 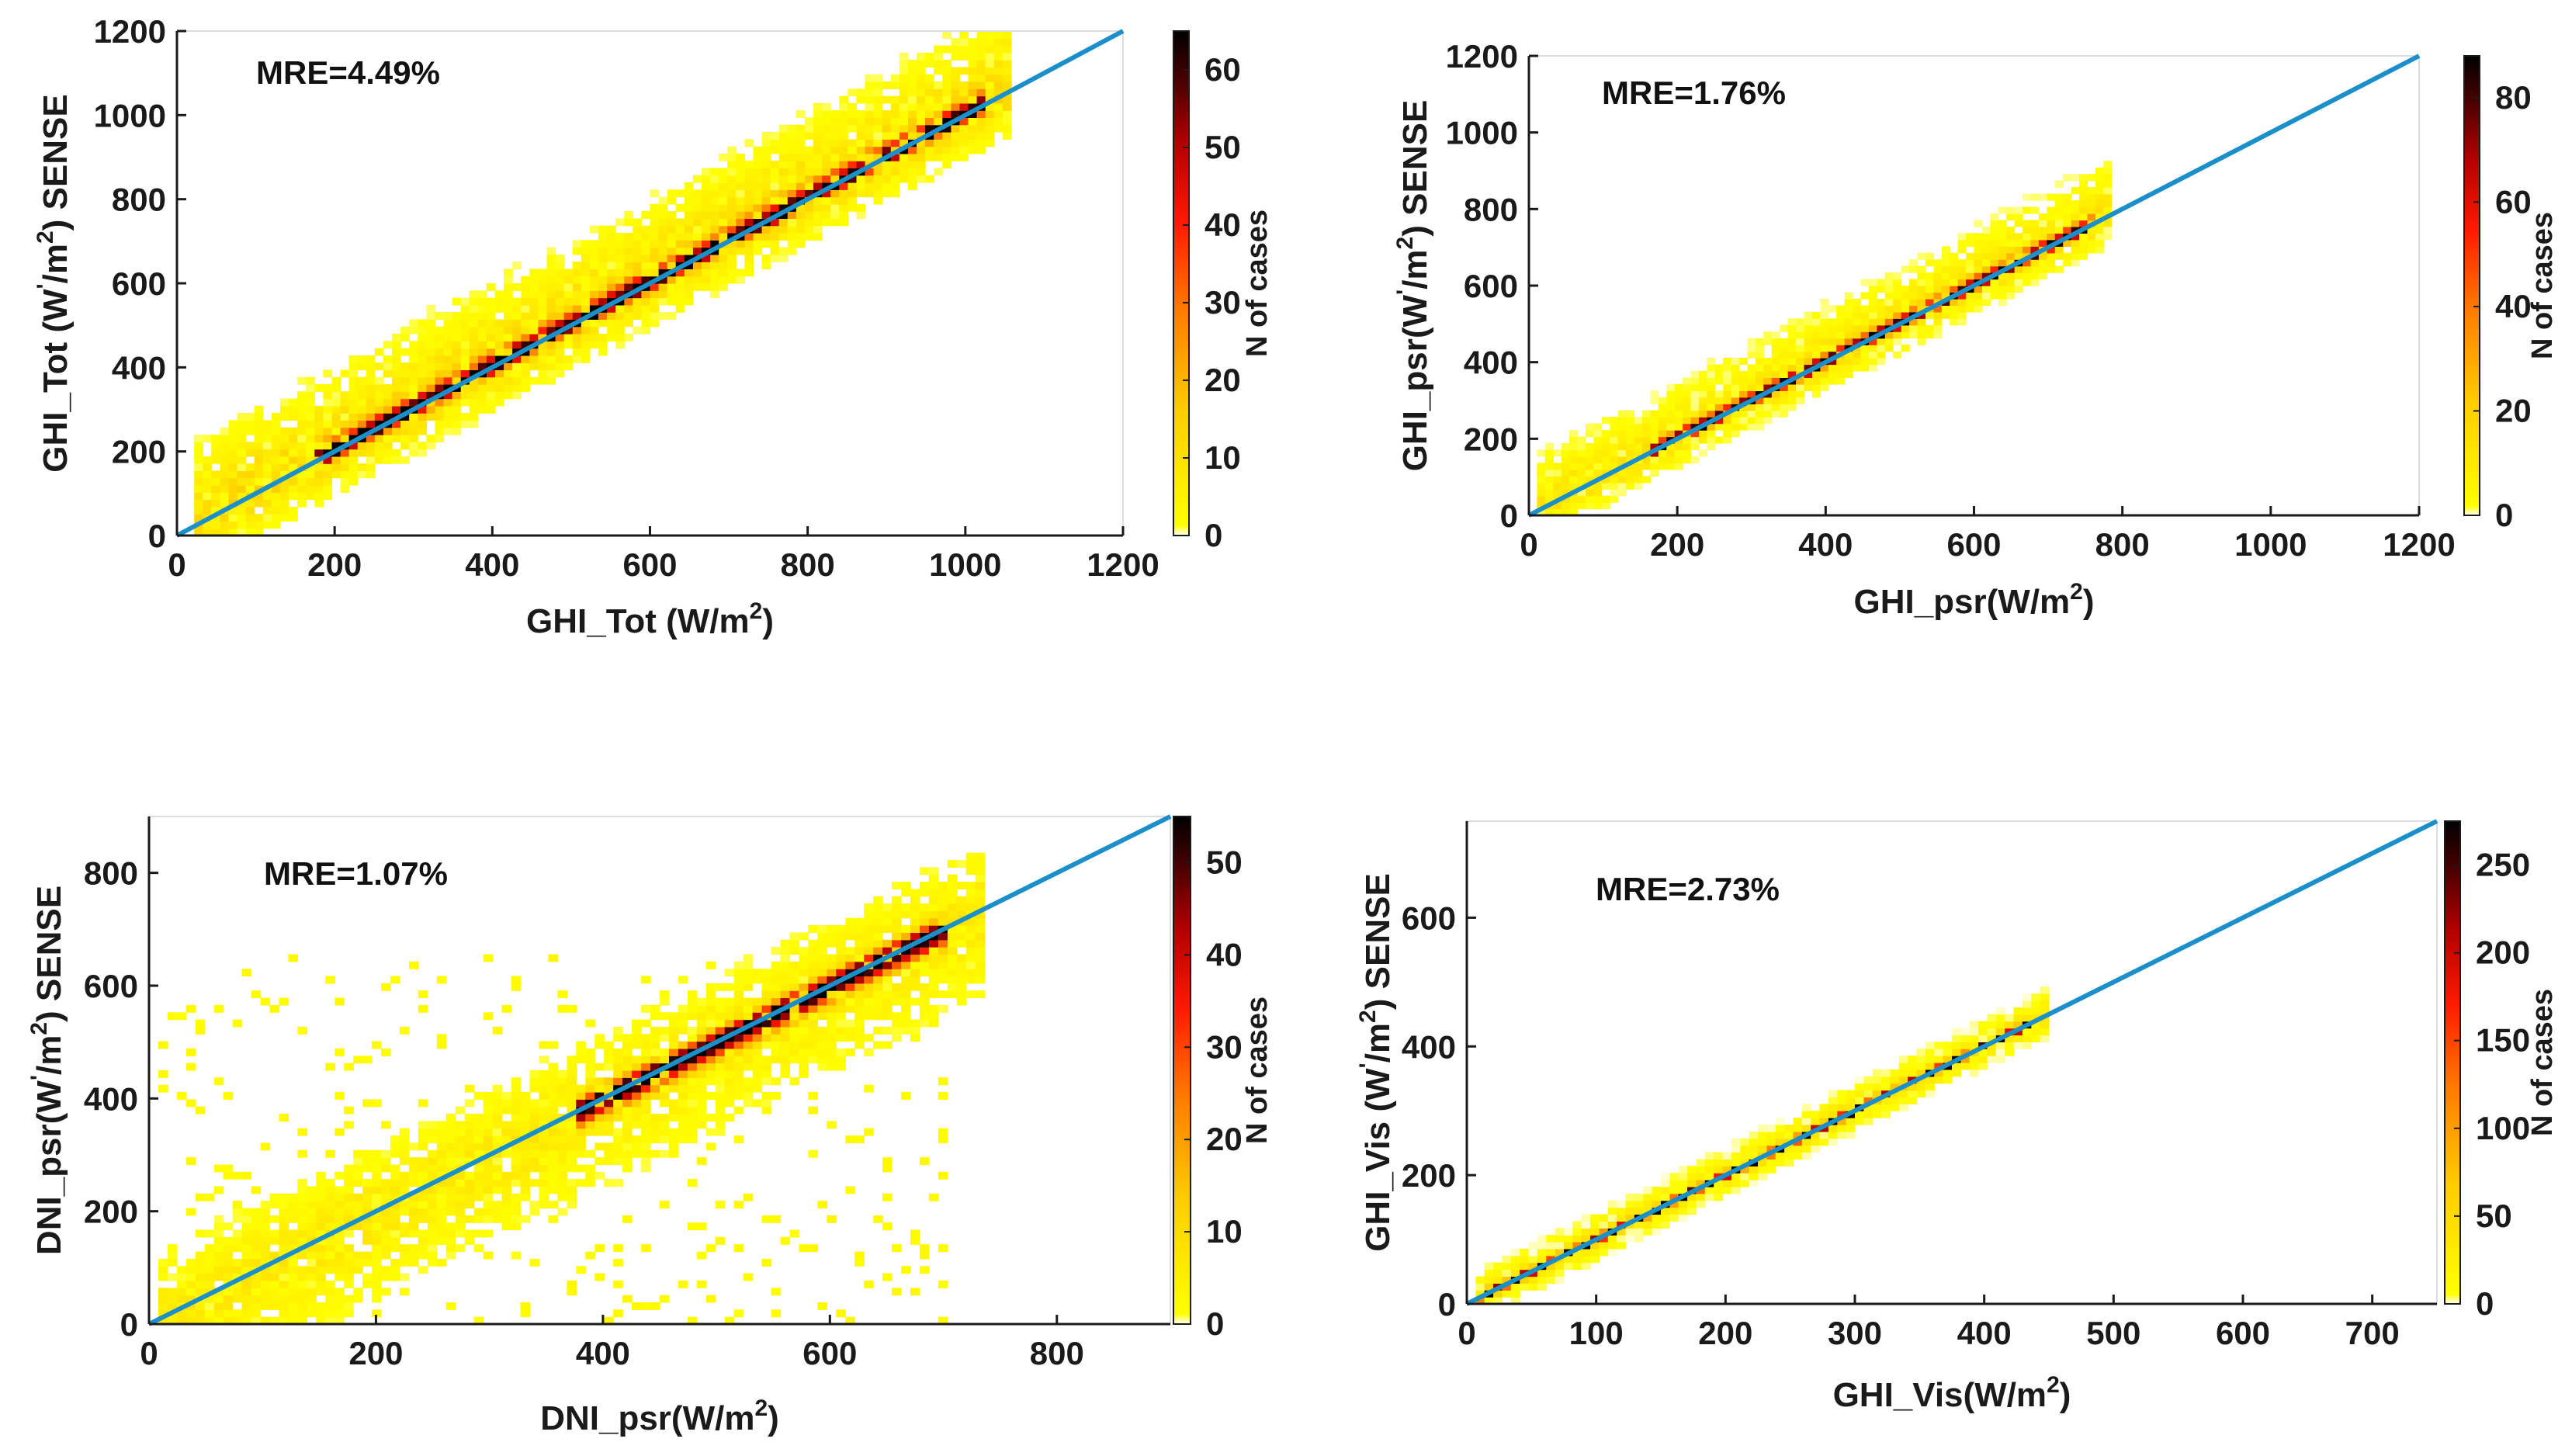 I want to click on x-tick-label: 200, so click(x=1677, y=544).